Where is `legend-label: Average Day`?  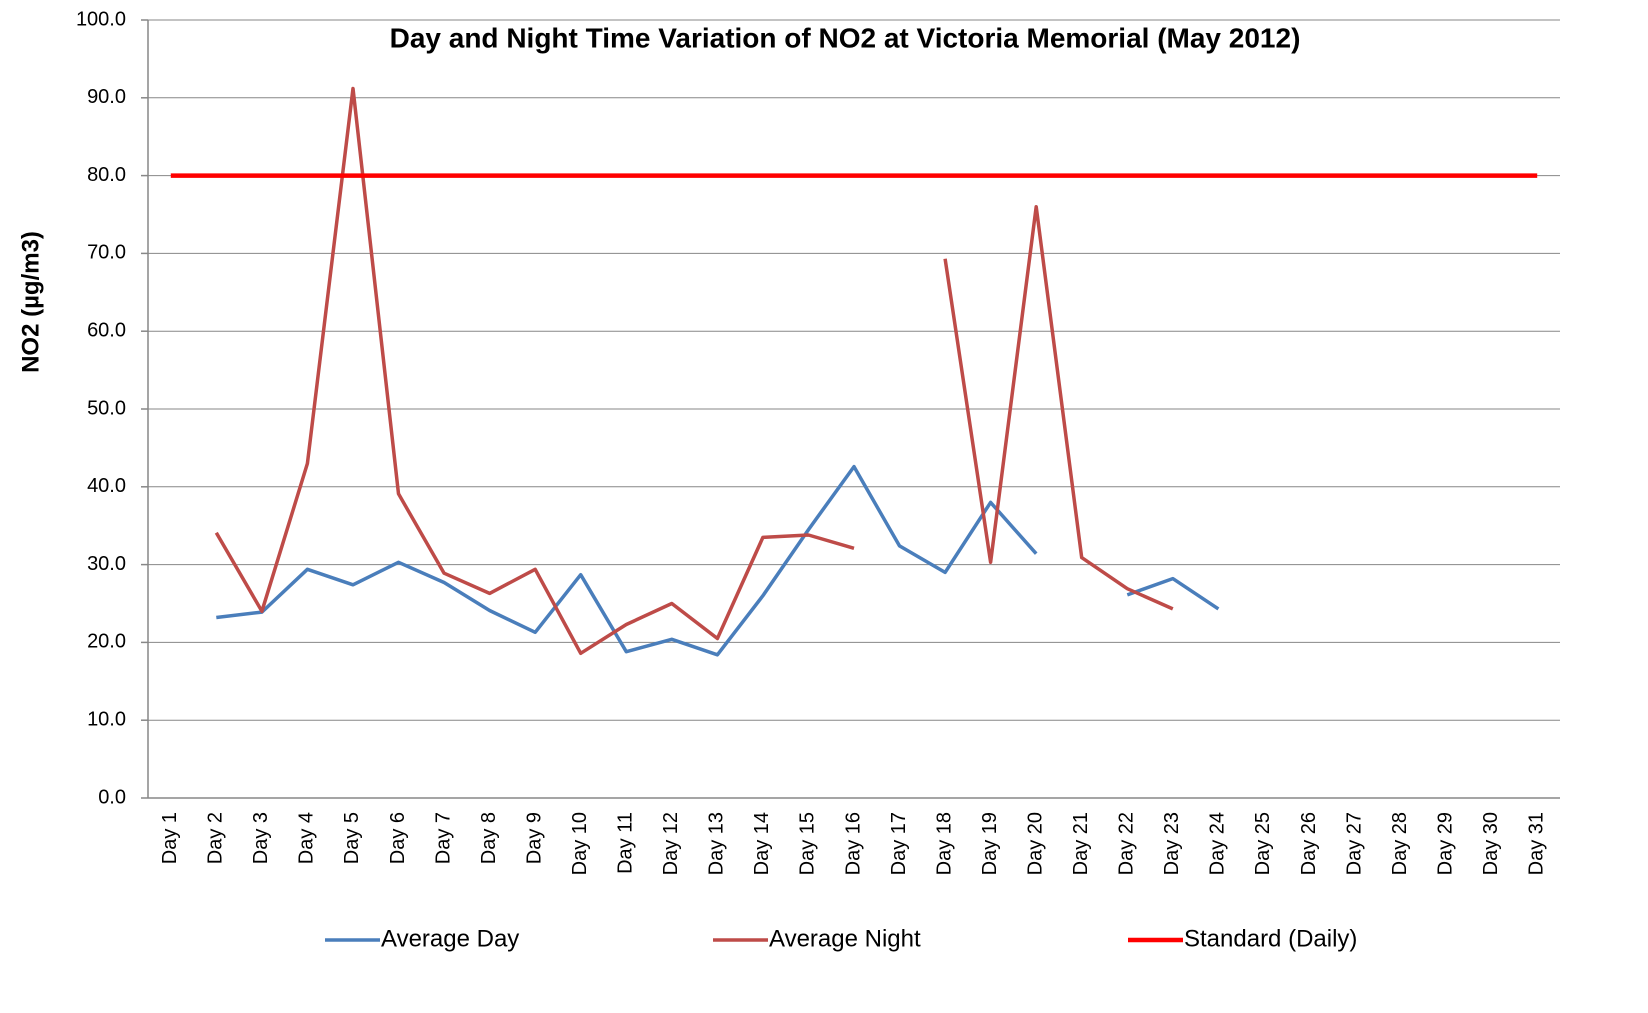 legend-label: Average Day is located at coordinates (450, 938).